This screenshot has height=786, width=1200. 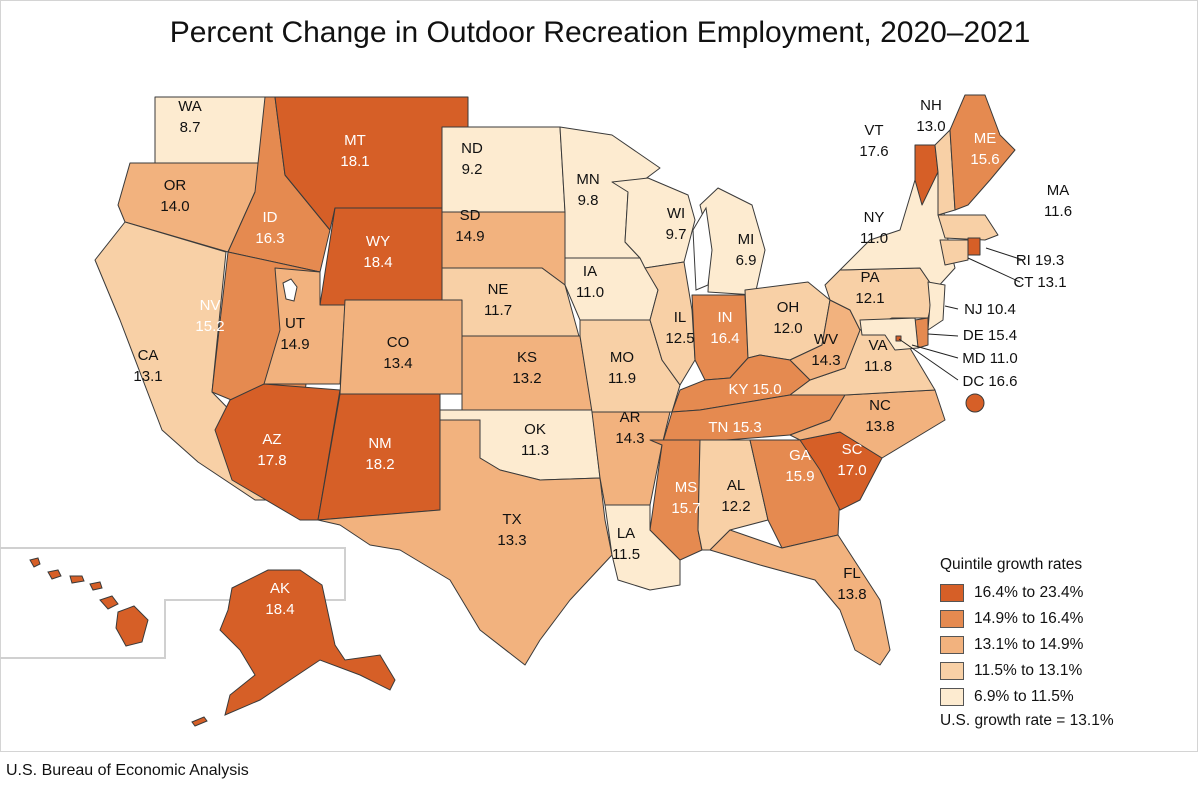 What do you see at coordinates (1011, 564) in the screenshot?
I see `legend-title: Quintile growth rates` at bounding box center [1011, 564].